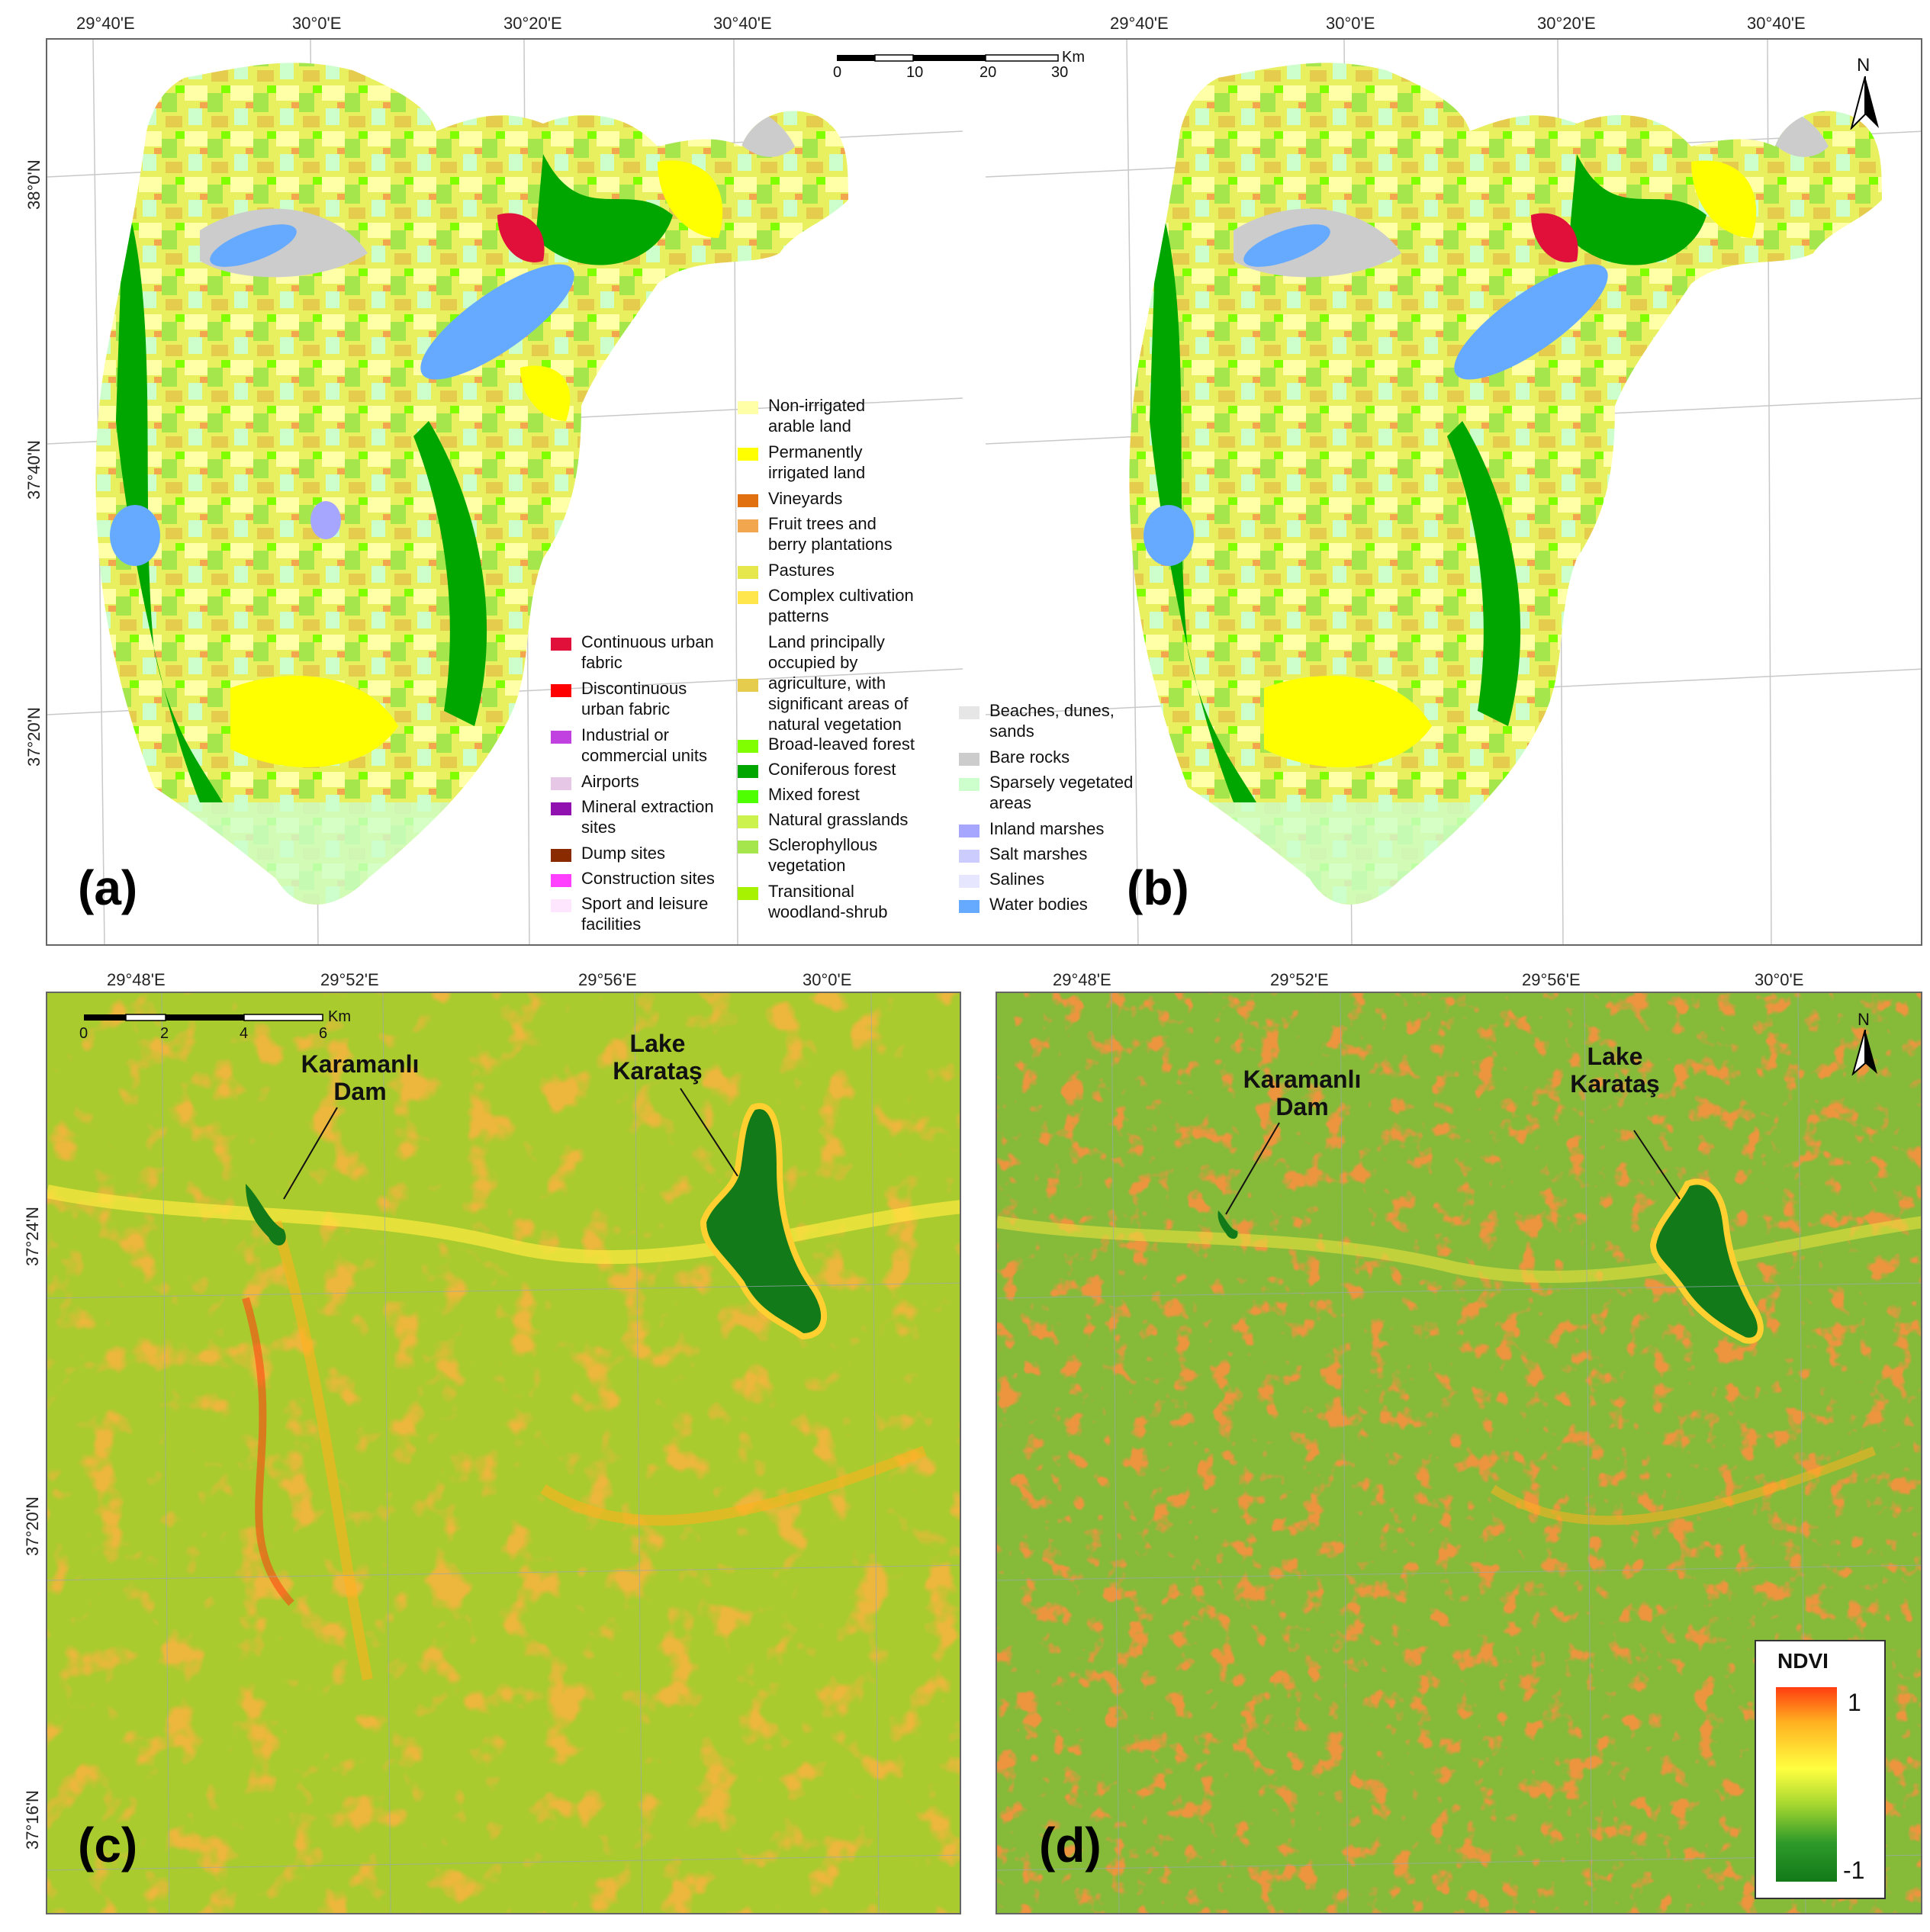 This screenshot has width=1930, height=1932. What do you see at coordinates (1039, 853) in the screenshot?
I see `legend-item: Salt marshes` at bounding box center [1039, 853].